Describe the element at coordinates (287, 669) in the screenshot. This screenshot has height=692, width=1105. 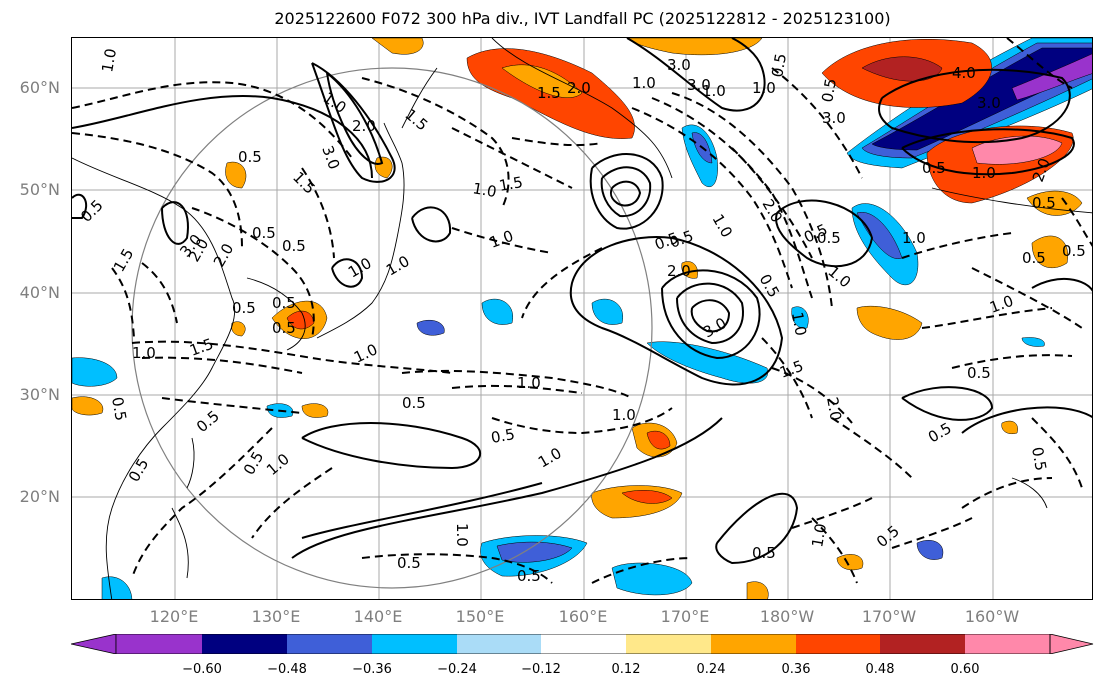
I see `colorbar-tick-label: −0.48` at that location.